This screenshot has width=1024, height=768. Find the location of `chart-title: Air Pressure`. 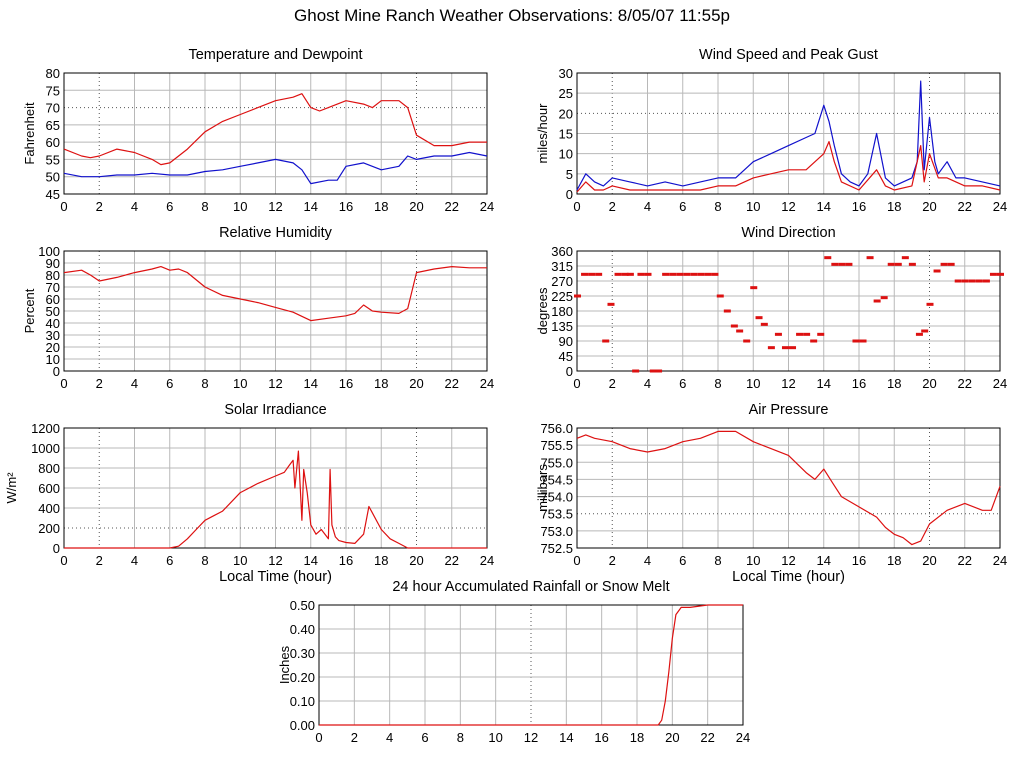

chart-title: Air Pressure is located at coordinates (789, 410).